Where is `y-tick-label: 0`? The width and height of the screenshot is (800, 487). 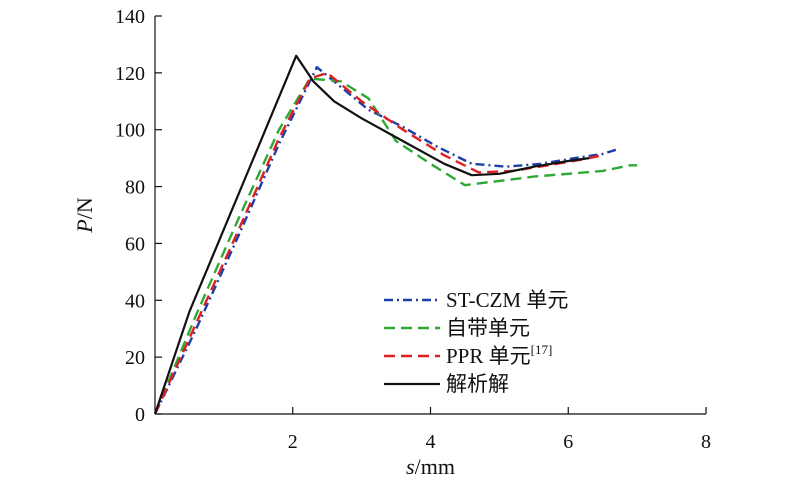
y-tick-label: 0 is located at coordinates (140, 415).